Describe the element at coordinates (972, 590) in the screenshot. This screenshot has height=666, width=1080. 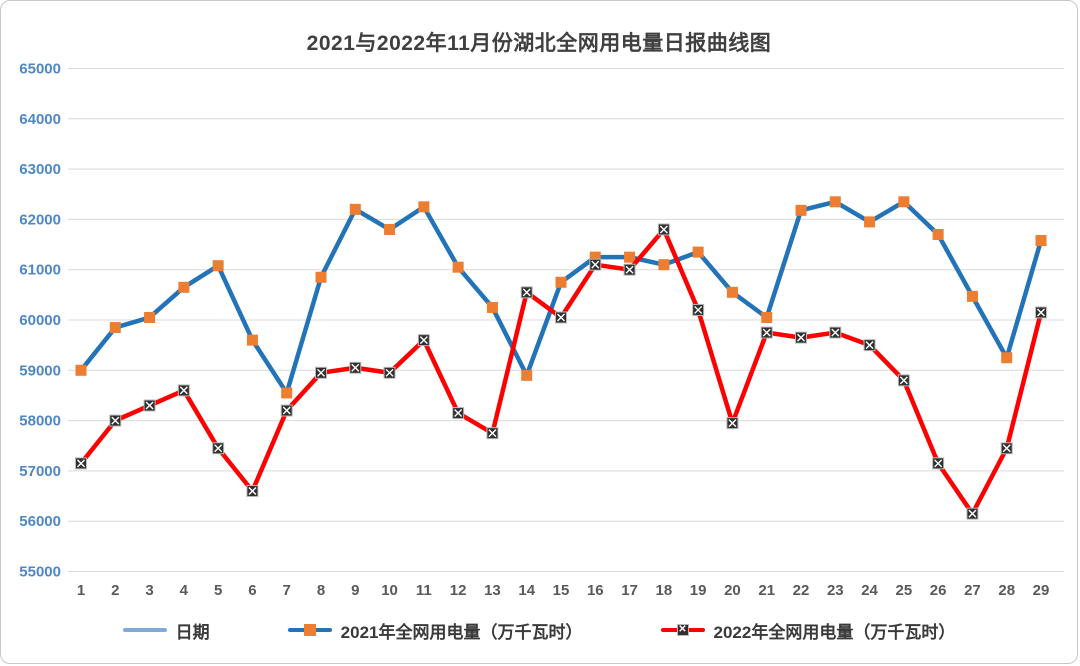
I see `x-tick-label: 27` at that location.